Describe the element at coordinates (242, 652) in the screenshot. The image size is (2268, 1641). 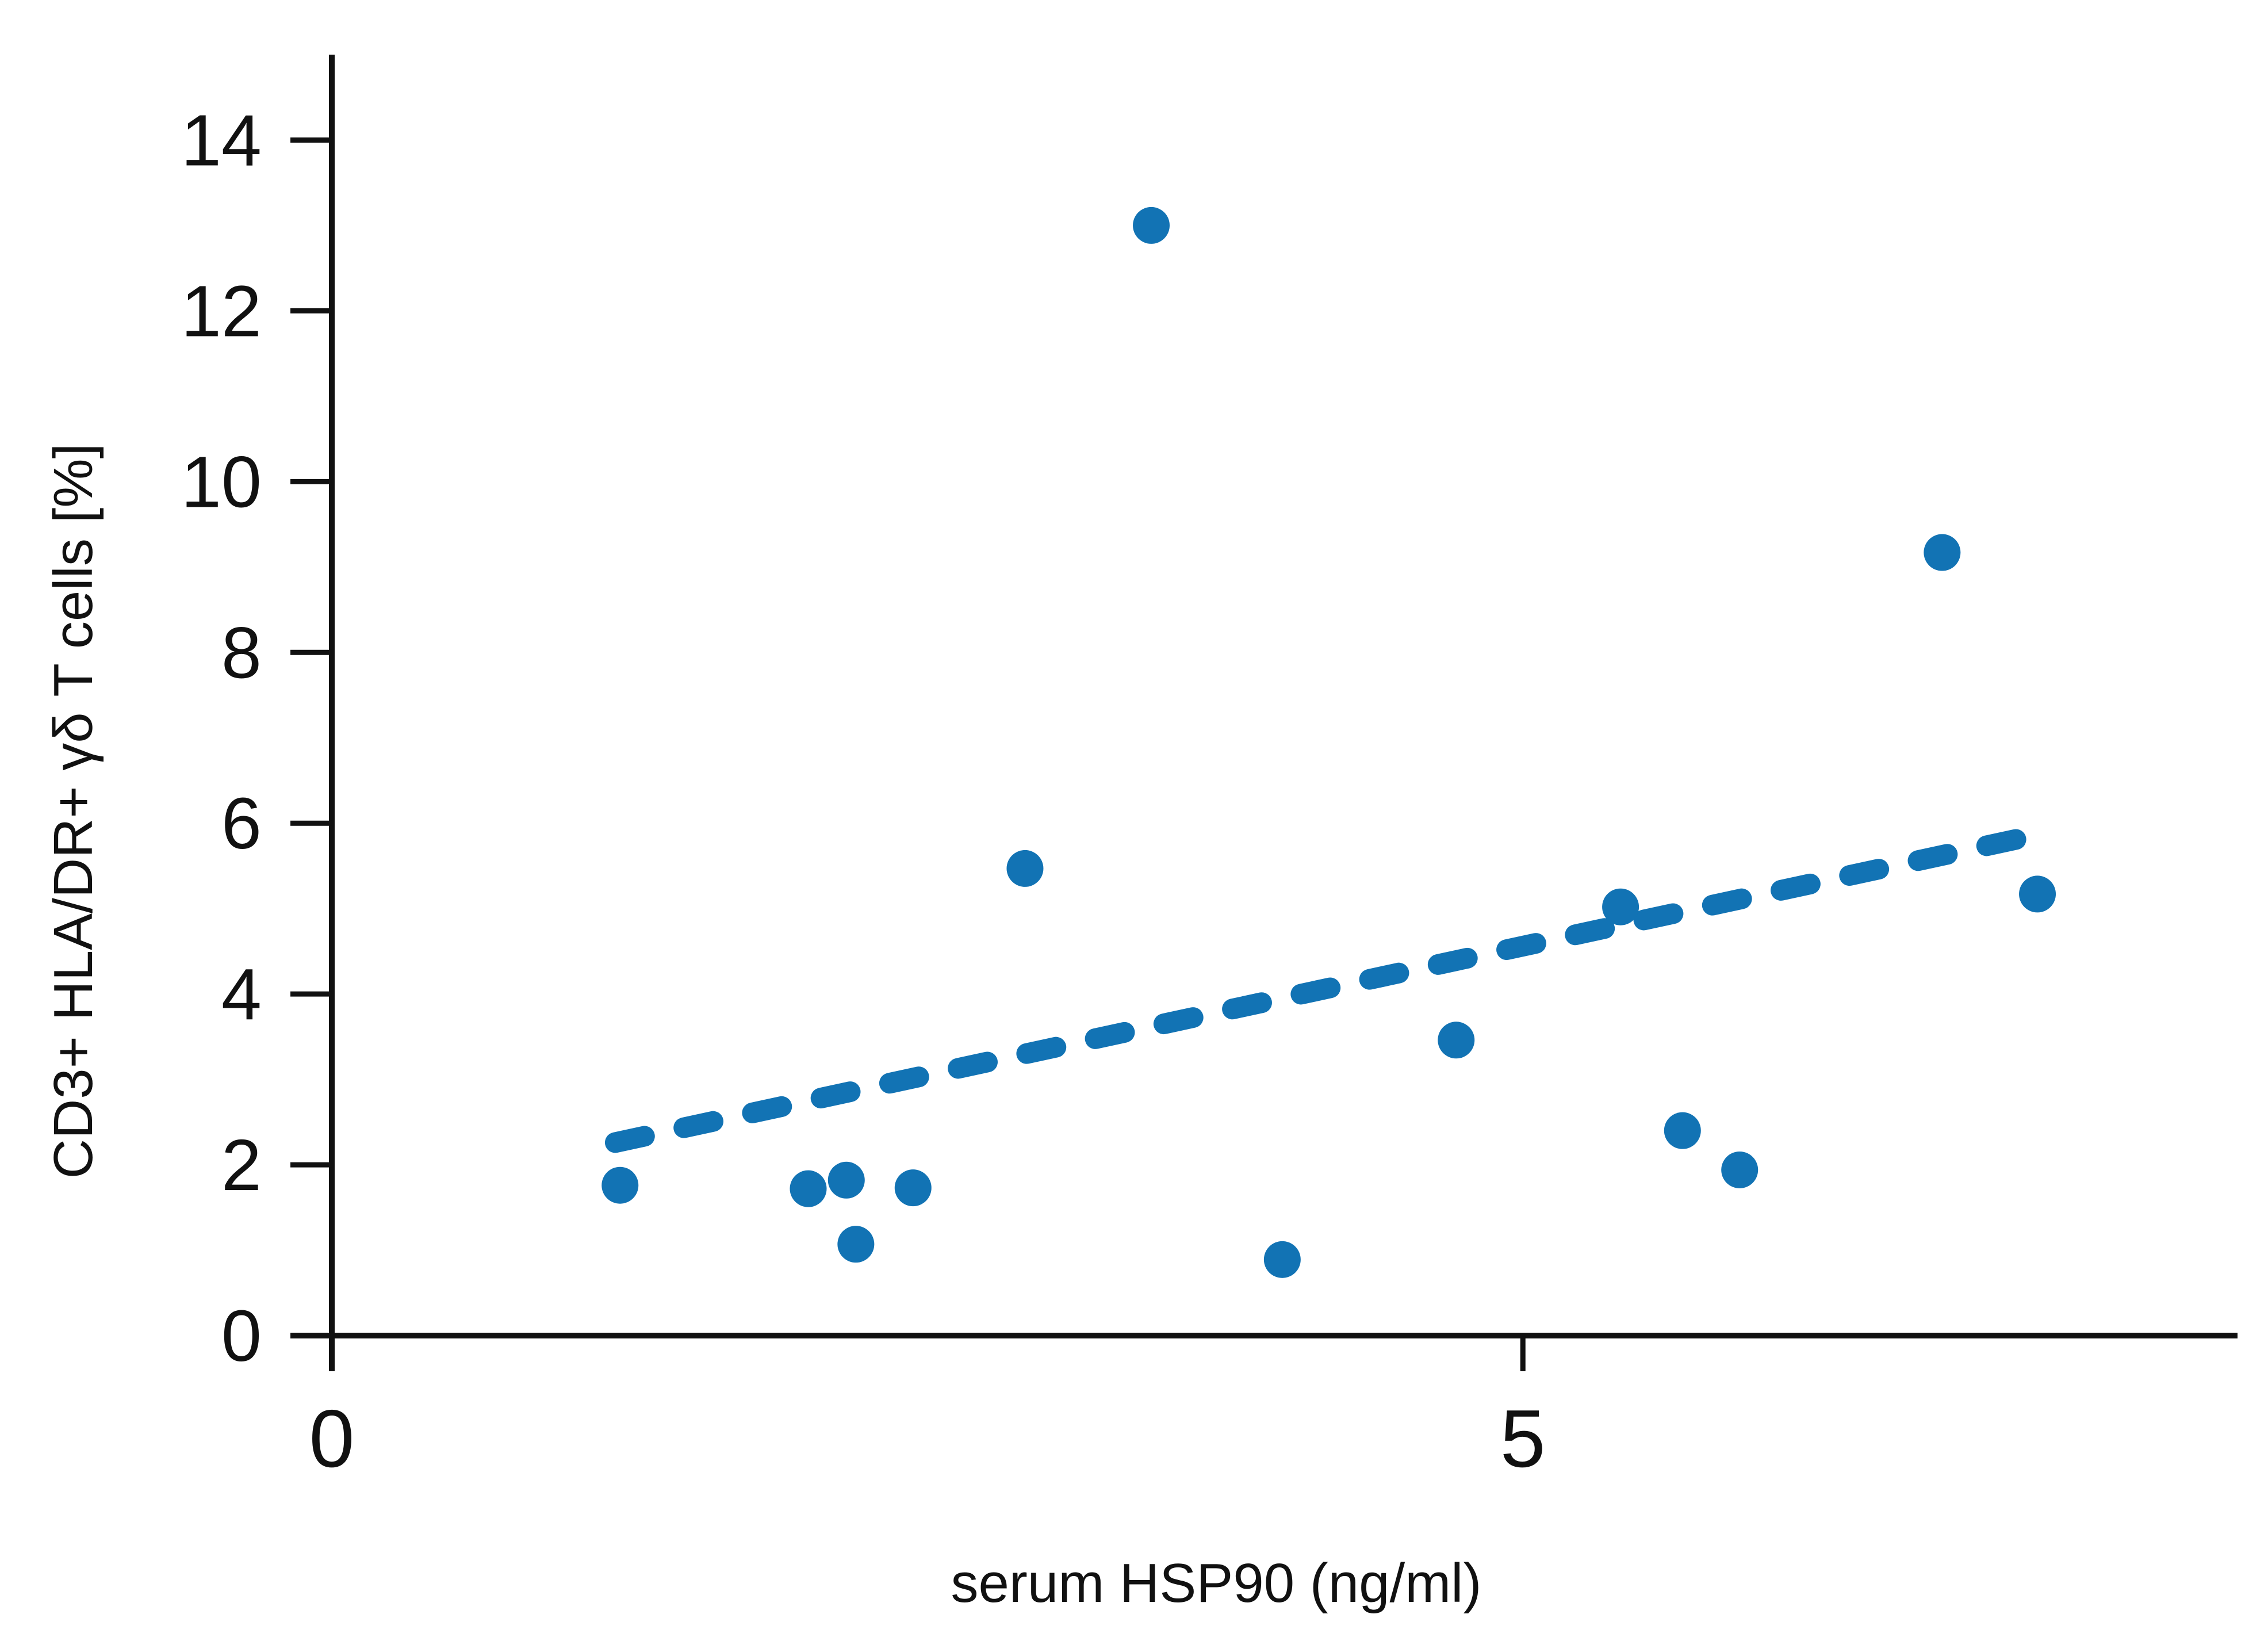
I see `y-tick-label: 8` at that location.